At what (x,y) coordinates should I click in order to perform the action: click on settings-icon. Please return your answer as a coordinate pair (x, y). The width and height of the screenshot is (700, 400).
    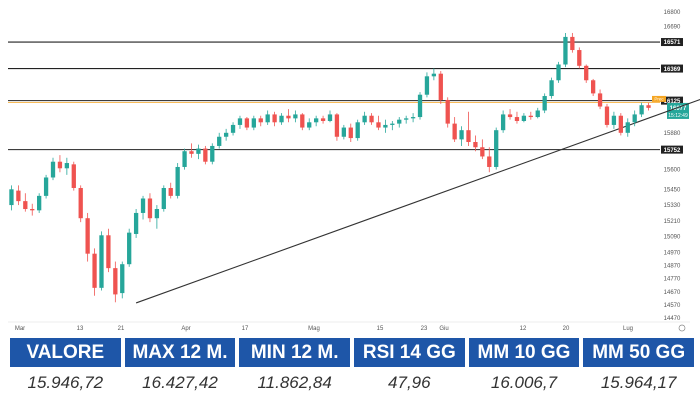
    Looking at the image, I should click on (682, 328).